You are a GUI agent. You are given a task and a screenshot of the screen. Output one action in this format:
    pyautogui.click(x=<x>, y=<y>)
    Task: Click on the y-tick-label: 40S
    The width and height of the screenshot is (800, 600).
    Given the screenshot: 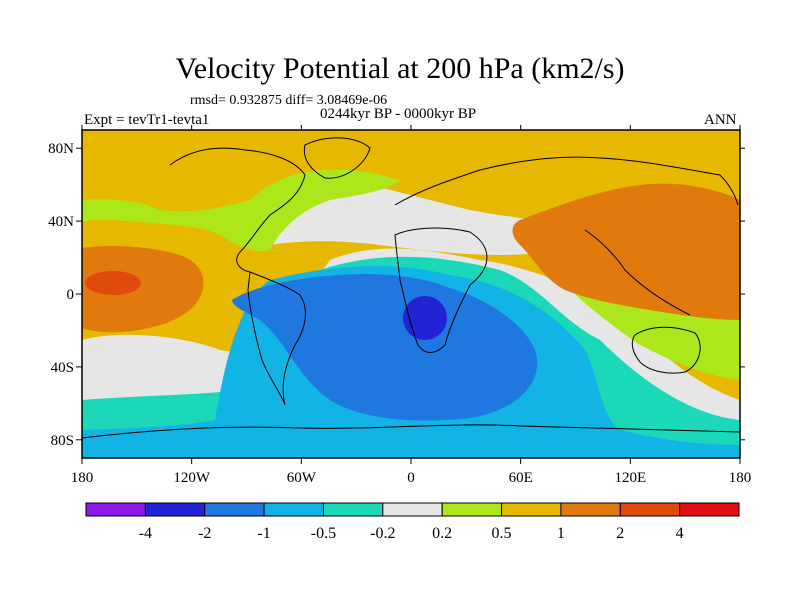 What is the action you would take?
    pyautogui.click(x=62, y=368)
    